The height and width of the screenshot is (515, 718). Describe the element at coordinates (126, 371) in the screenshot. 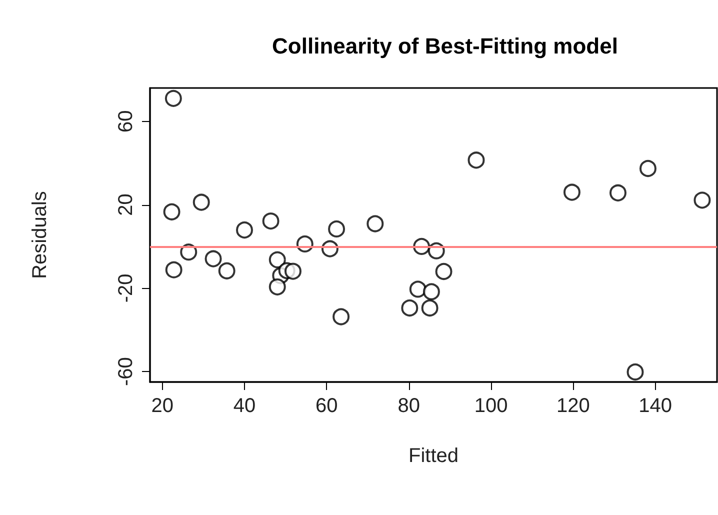

I see `y-tick-label: -60` at that location.